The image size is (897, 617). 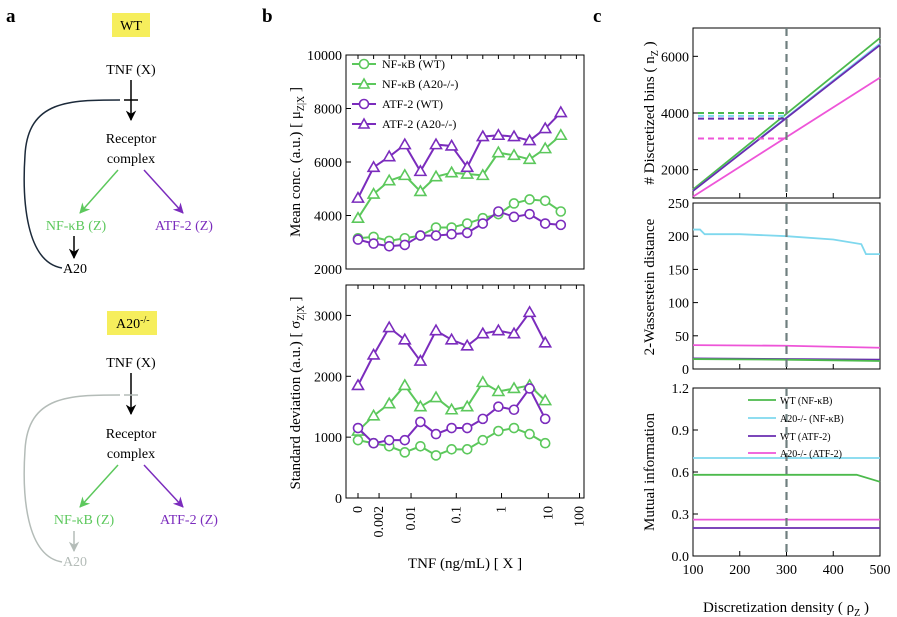 What do you see at coordinates (811, 454) in the screenshot?
I see `c-legend-atf2-ko: A20-/- (ATF-2)` at bounding box center [811, 454].